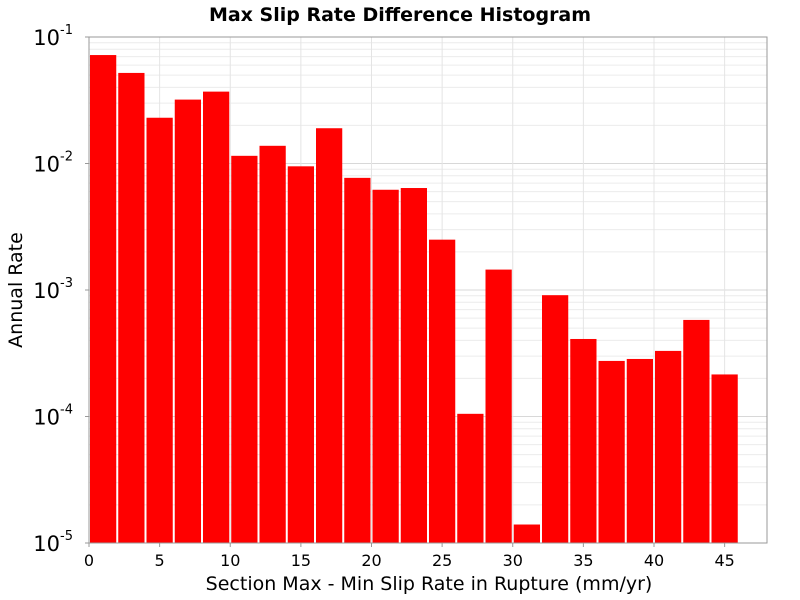  I want to click on x-tick-label: 40, so click(654, 560).